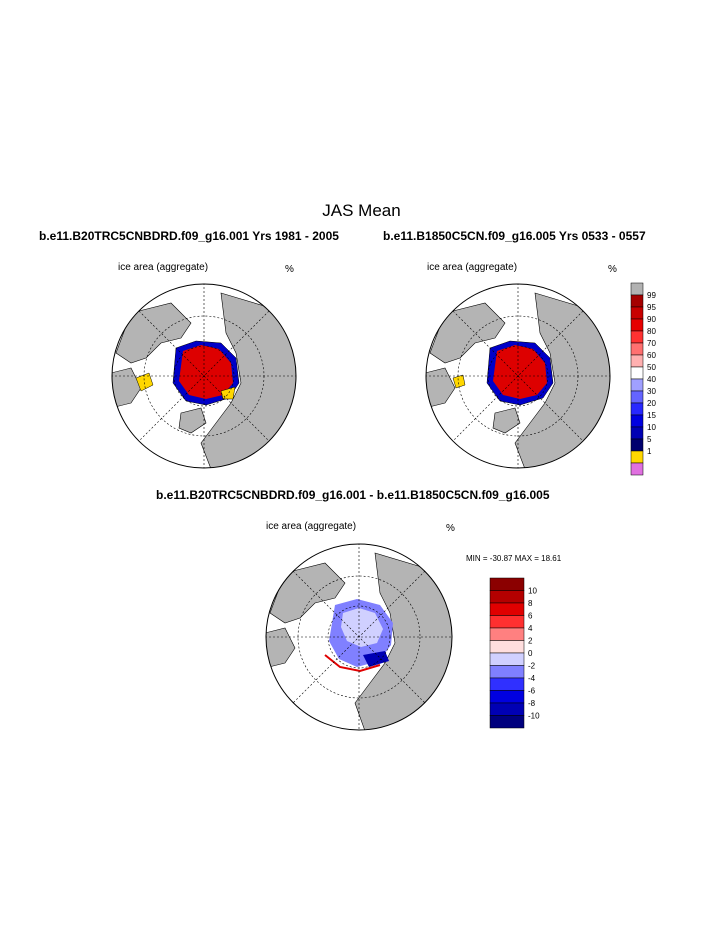 The width and height of the screenshot is (723, 935). I want to click on difference-colorbar-label: 8, so click(530, 603).